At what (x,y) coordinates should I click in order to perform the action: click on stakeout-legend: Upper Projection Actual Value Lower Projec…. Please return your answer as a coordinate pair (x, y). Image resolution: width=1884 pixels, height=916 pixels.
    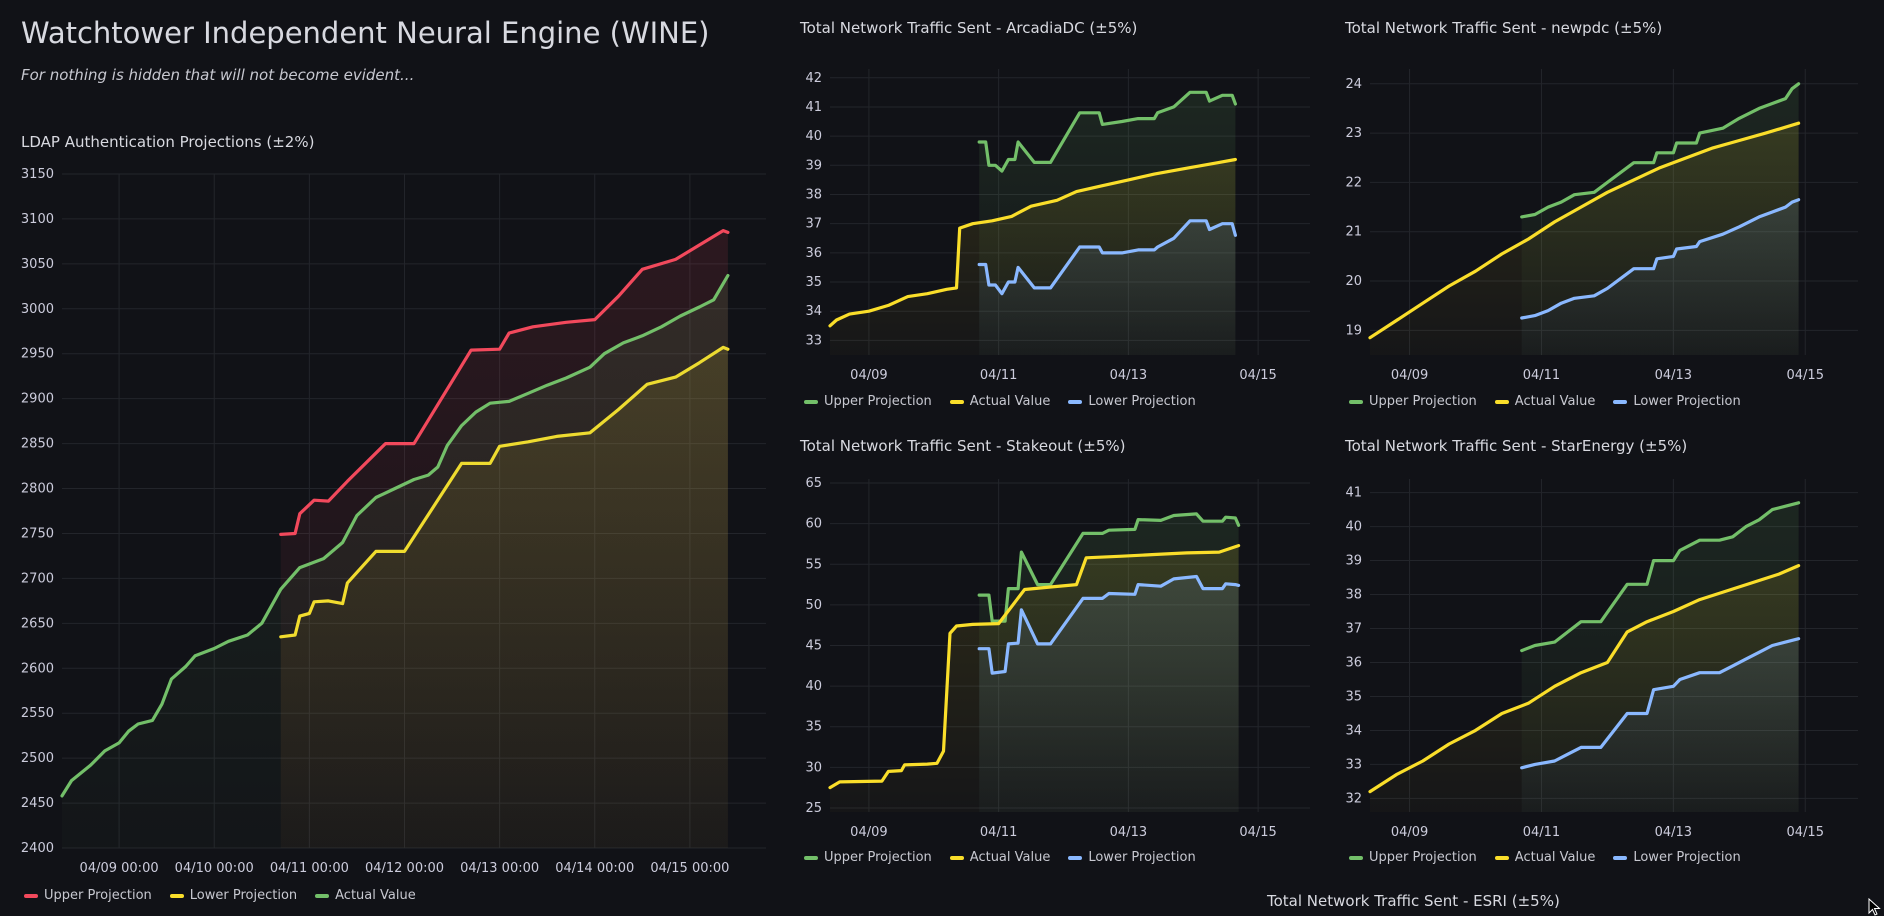
    Looking at the image, I should click on (1000, 857).